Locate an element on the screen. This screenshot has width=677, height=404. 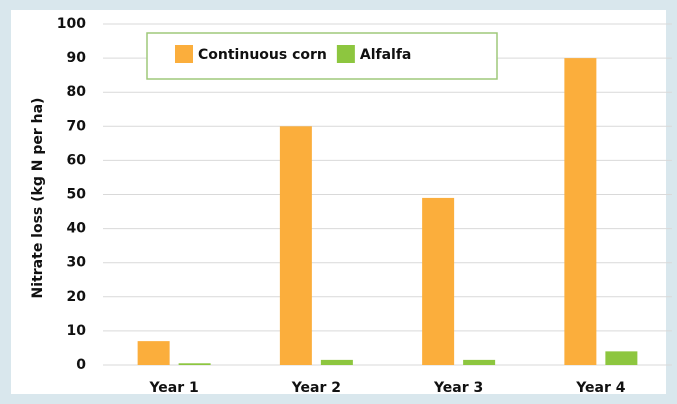
x-tick-label: Year 3 is located at coordinates (458, 388).